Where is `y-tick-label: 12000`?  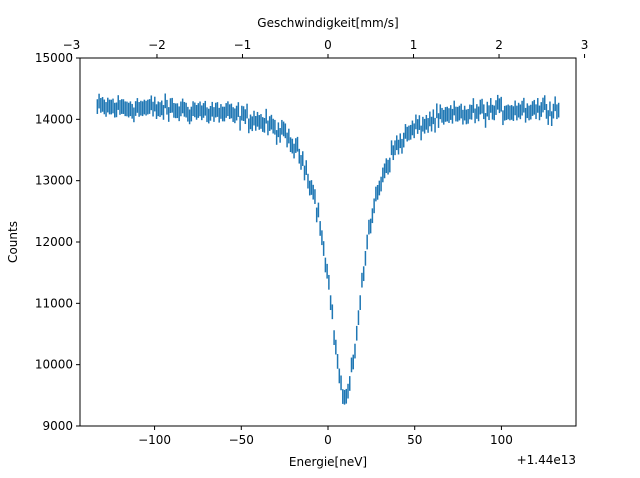 y-tick-label: 12000 is located at coordinates (54, 242).